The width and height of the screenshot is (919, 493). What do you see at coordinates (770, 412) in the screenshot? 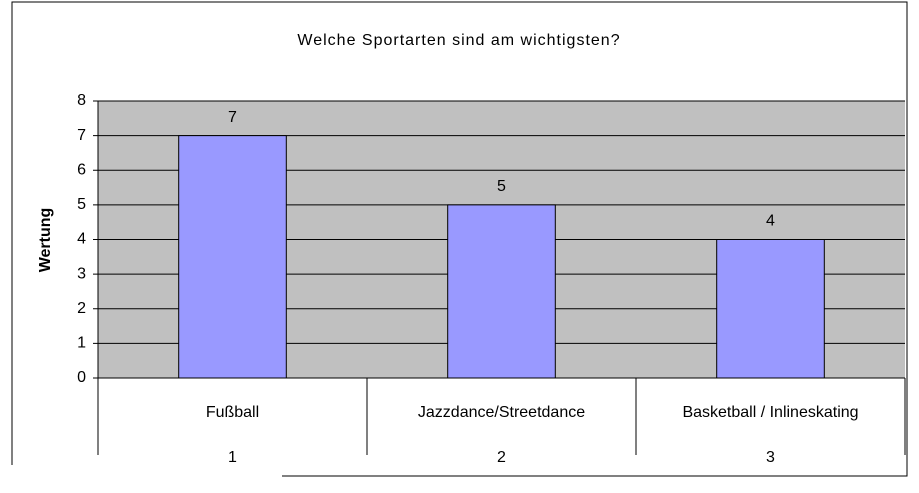
I see `x-tick-label: Basketball / Inlineskating` at bounding box center [770, 412].